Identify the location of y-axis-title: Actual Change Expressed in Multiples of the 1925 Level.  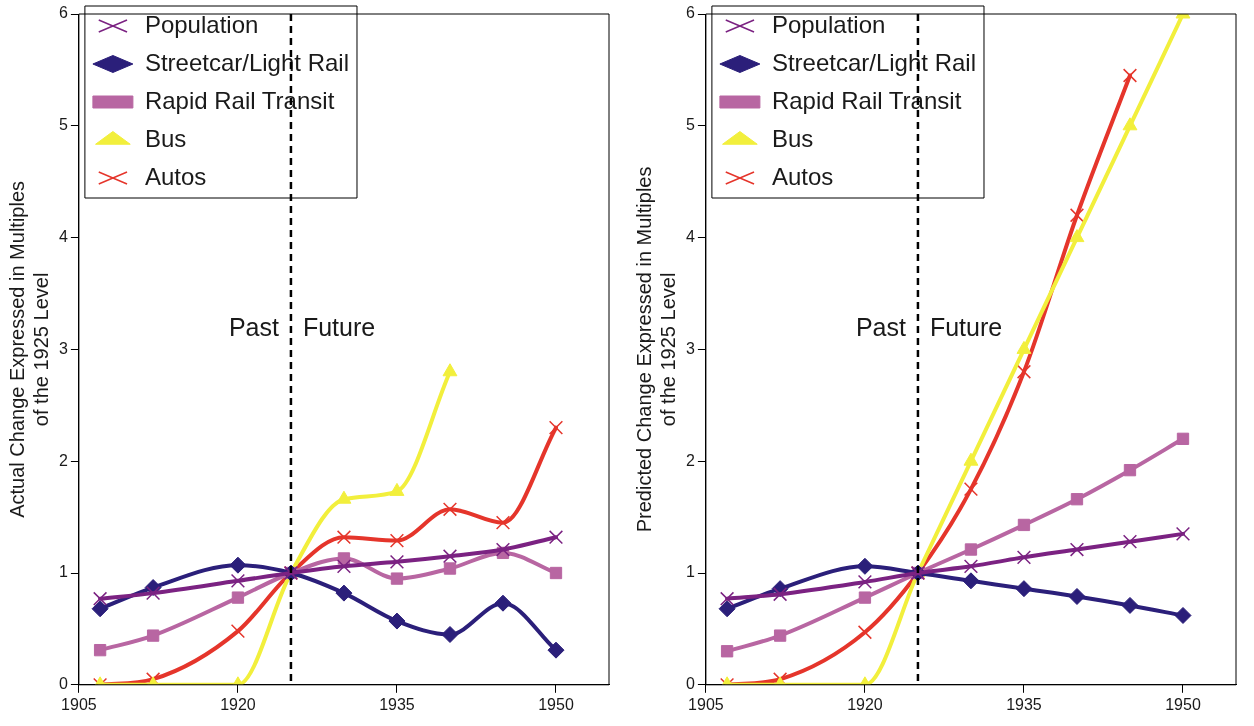
(28, 349).